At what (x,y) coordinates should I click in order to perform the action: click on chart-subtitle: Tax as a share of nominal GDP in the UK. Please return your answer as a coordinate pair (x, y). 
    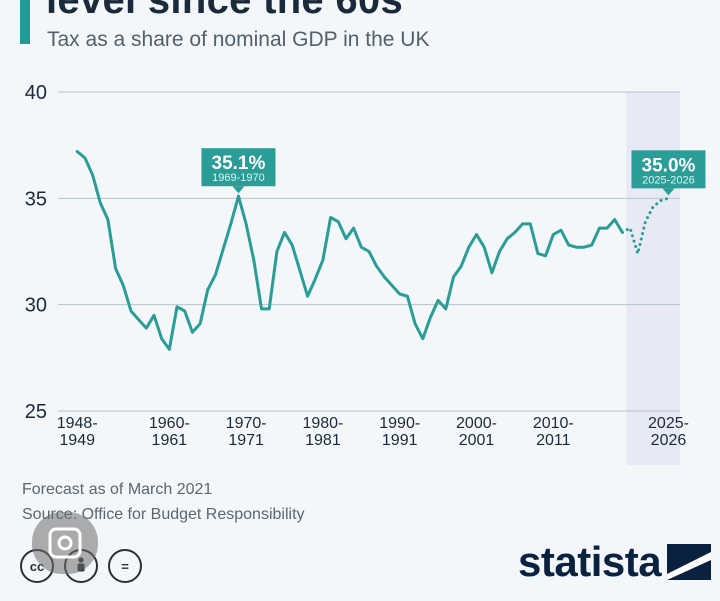
    Looking at the image, I should click on (238, 39).